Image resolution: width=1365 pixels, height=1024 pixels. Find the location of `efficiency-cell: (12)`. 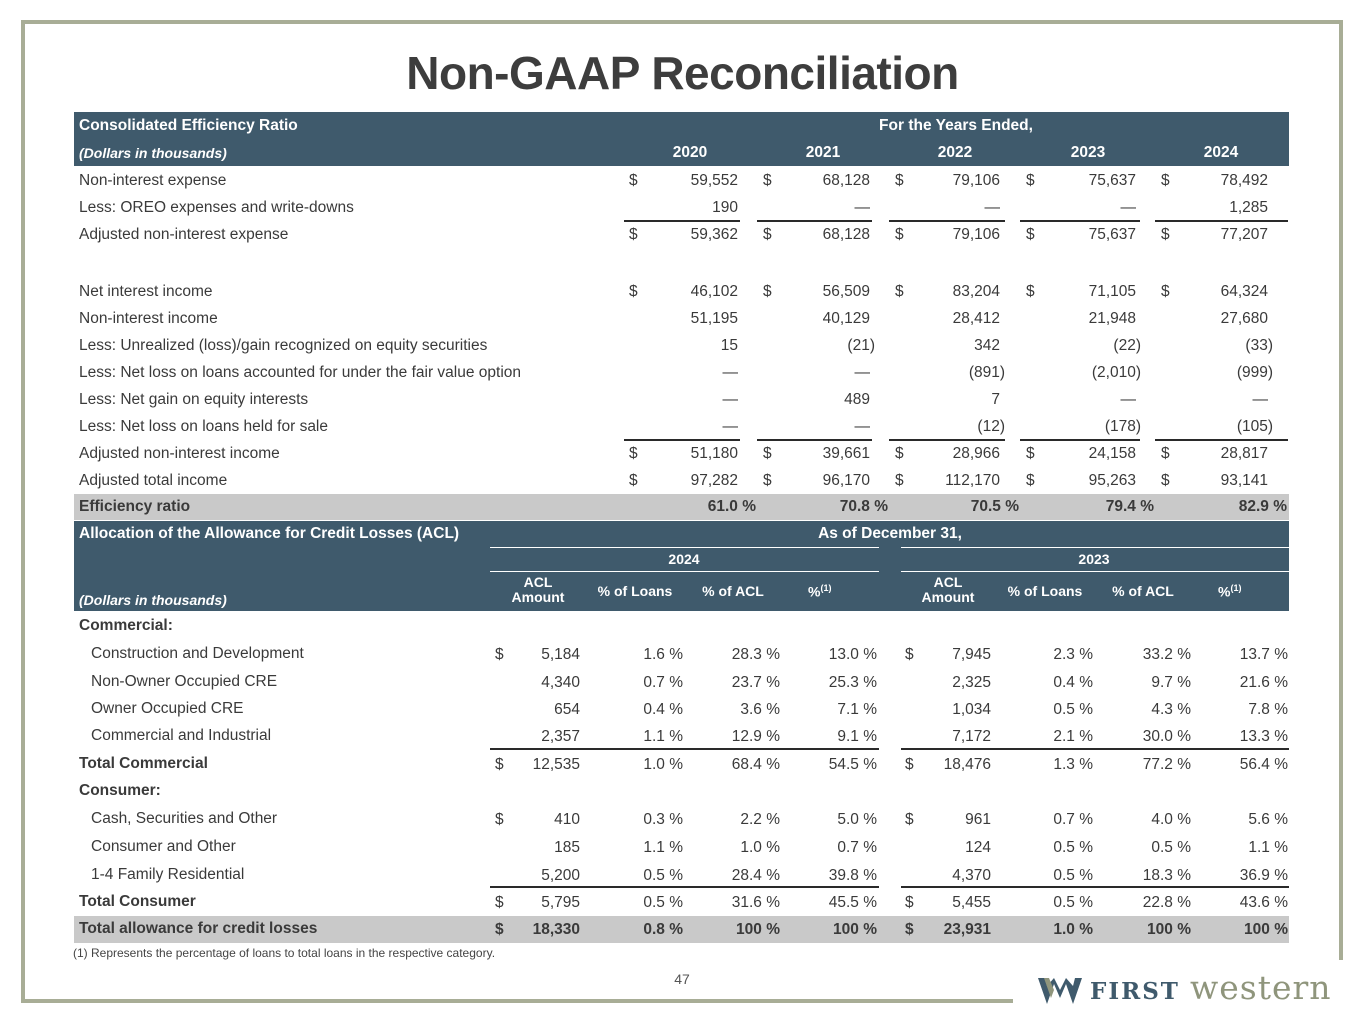

efficiency-cell: (12) is located at coordinates (991, 426).